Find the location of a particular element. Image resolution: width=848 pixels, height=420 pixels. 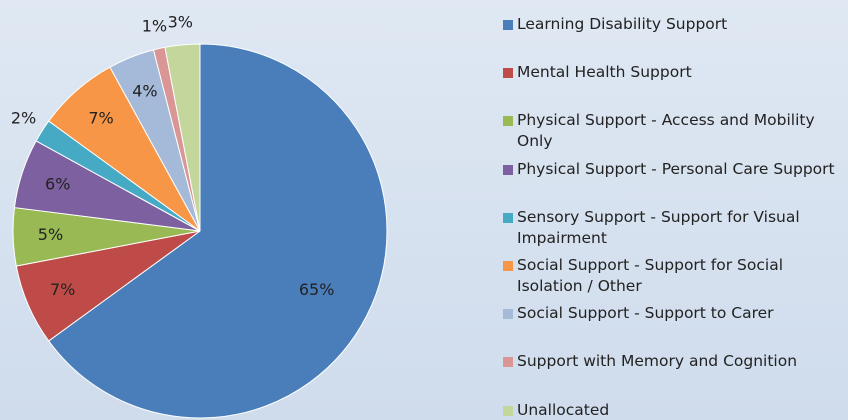

data-label: 65% is located at coordinates (317, 289).